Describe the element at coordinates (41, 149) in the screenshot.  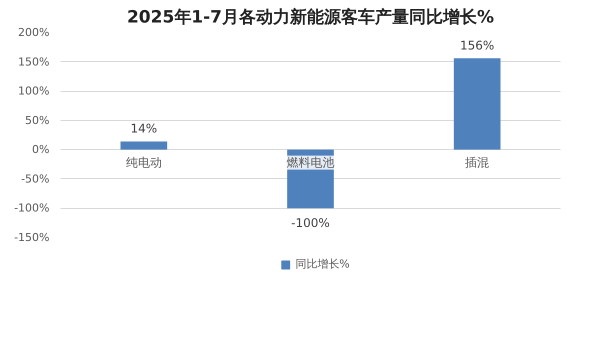
I see `y-tick-label: 0%` at that location.